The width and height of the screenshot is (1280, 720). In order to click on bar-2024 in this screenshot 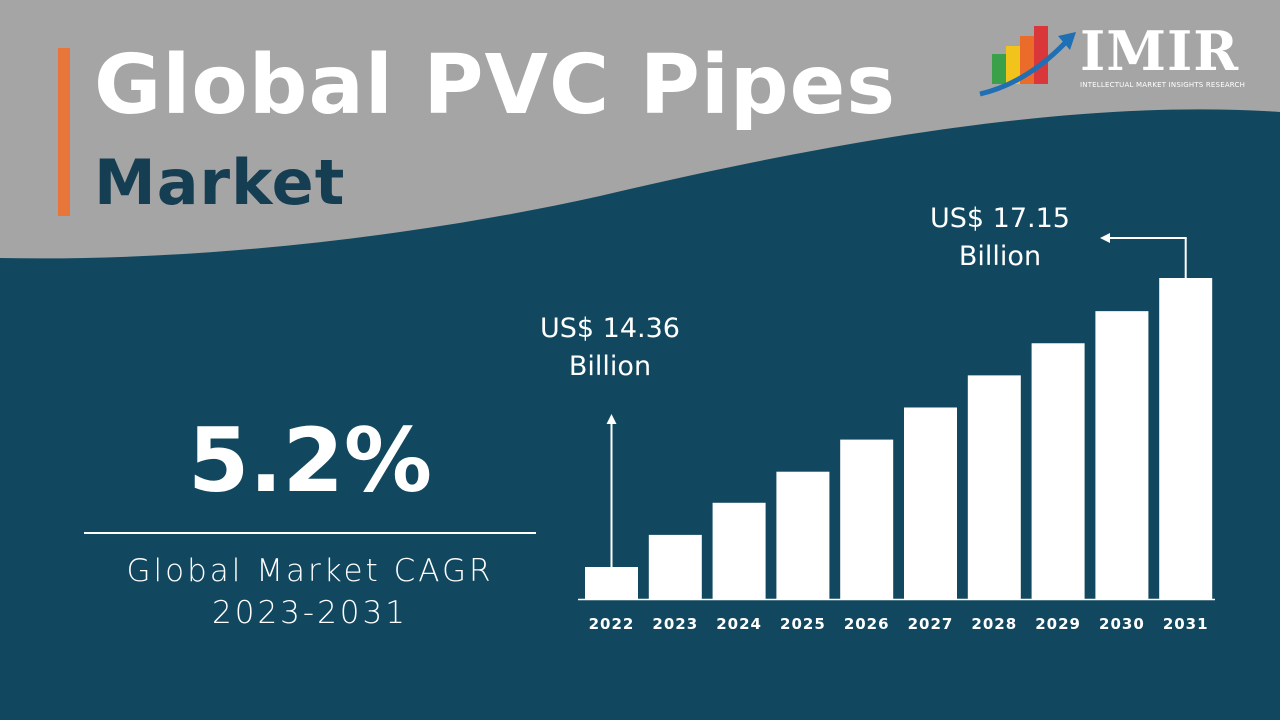, I will do `click(739, 550)`.